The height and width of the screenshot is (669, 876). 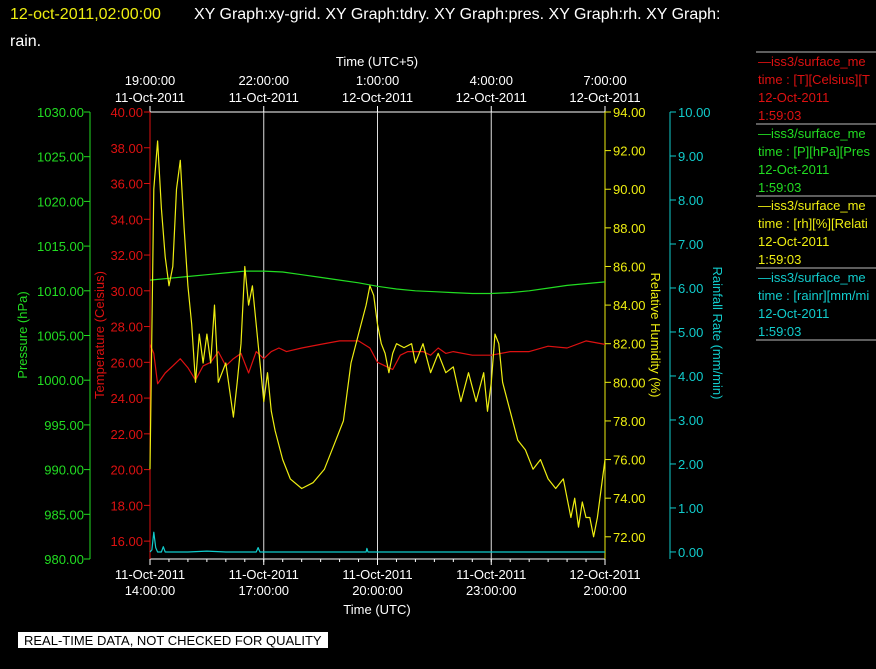 I want to click on y-tick-label-pressure: 1005.00, so click(x=60, y=336).